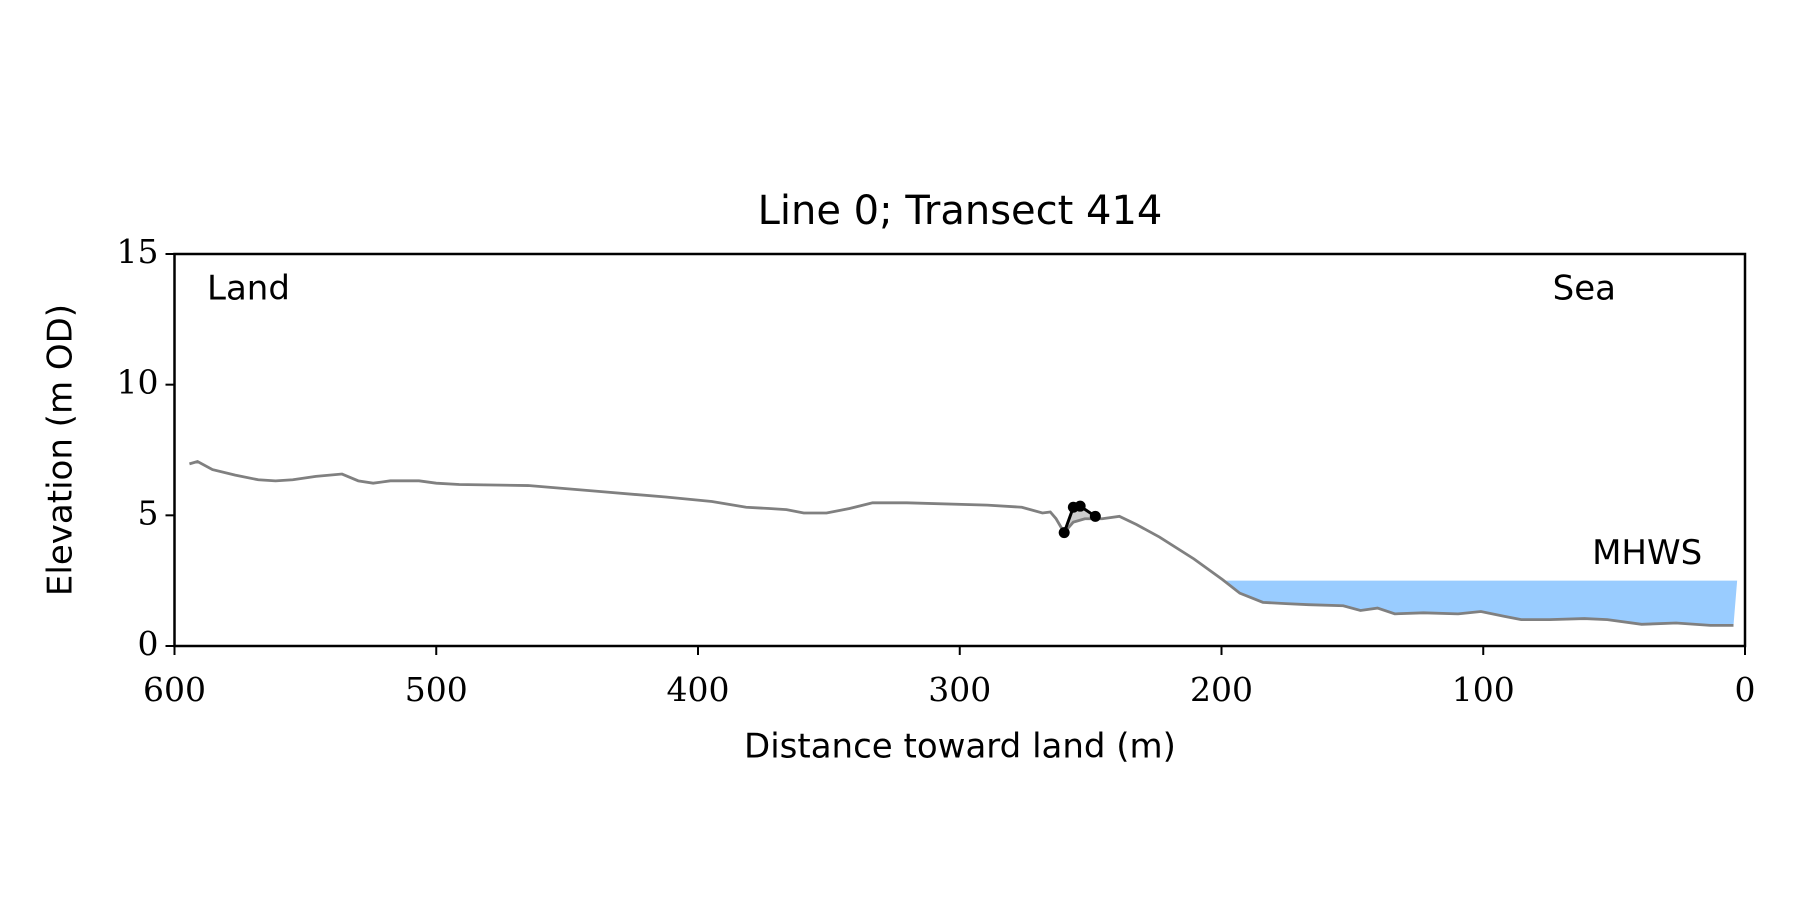  Describe the element at coordinates (61, 450) in the screenshot. I see `y-axis-label: Elevation (m OD)` at that location.